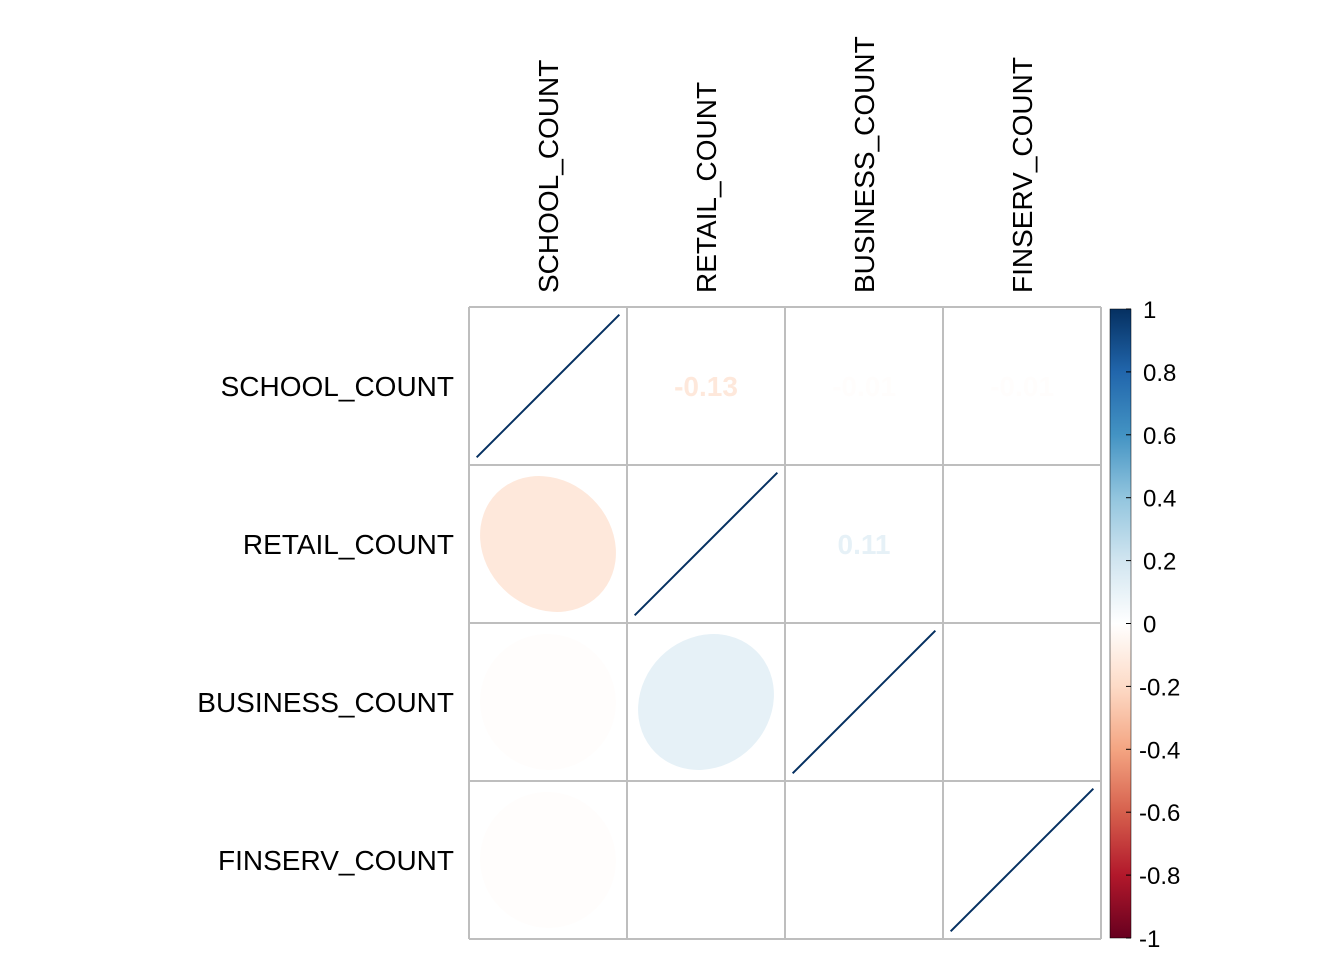 The width and height of the screenshot is (1344, 960). What do you see at coordinates (1159, 499) in the screenshot?
I see `colorbar-tick-label: 0.4` at bounding box center [1159, 499].